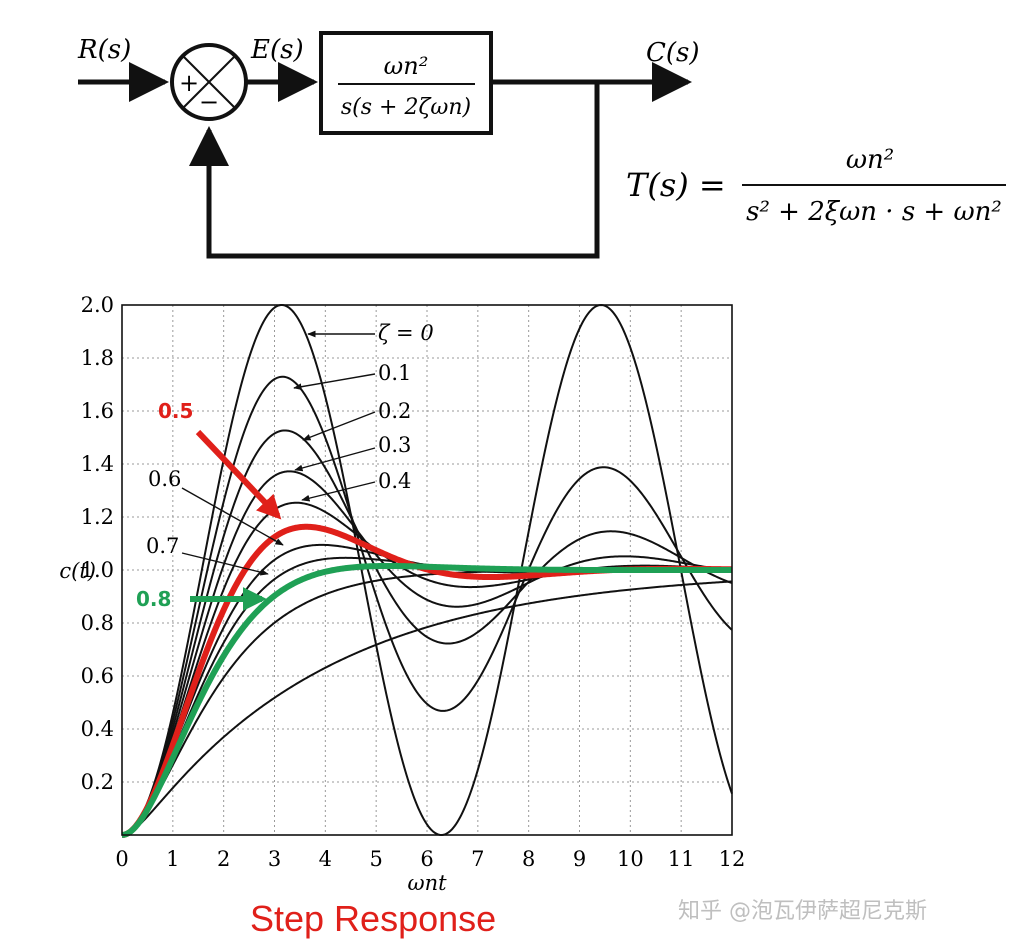 This screenshot has height=952, width=1015. I want to click on y-axis-label: c(t), so click(77, 571).